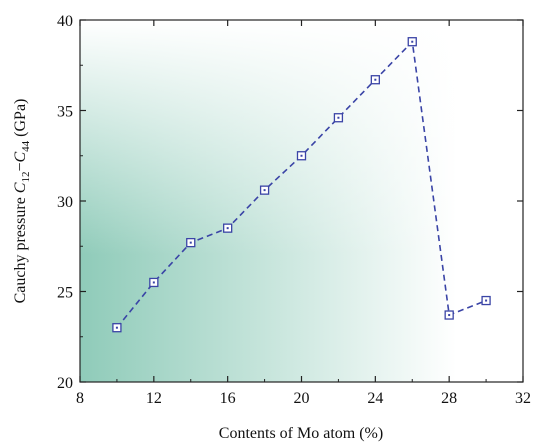  Describe the element at coordinates (20, 120) in the screenshot. I see `y-axis-title-suffix: (GPa)` at that location.